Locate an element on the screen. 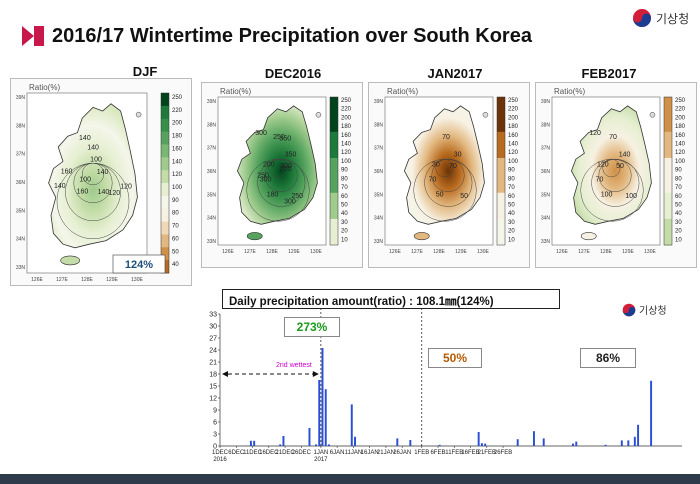 This screenshot has height=484, width=700. lat-tick-label: 33N is located at coordinates (21, 268).